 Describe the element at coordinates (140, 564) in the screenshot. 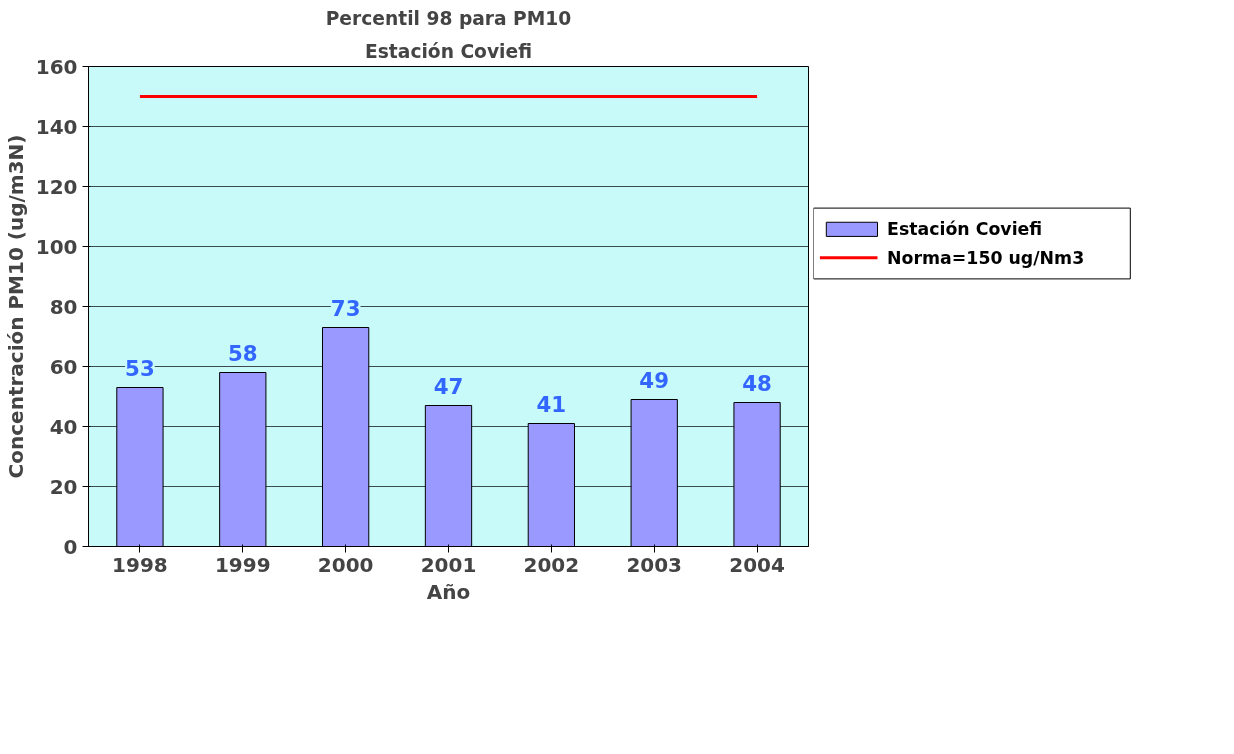

I see `x-tick-label: 1998` at that location.